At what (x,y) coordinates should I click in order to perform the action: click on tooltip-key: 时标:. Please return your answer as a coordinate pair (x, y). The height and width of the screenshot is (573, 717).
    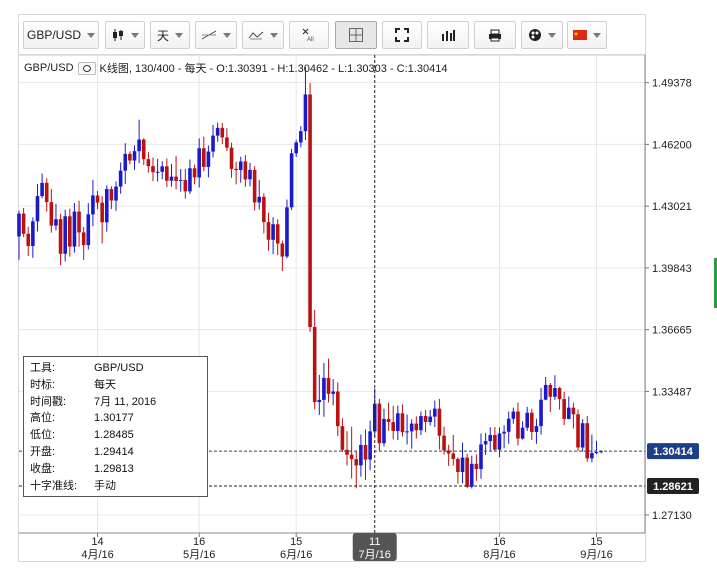
    Looking at the image, I should click on (43, 384).